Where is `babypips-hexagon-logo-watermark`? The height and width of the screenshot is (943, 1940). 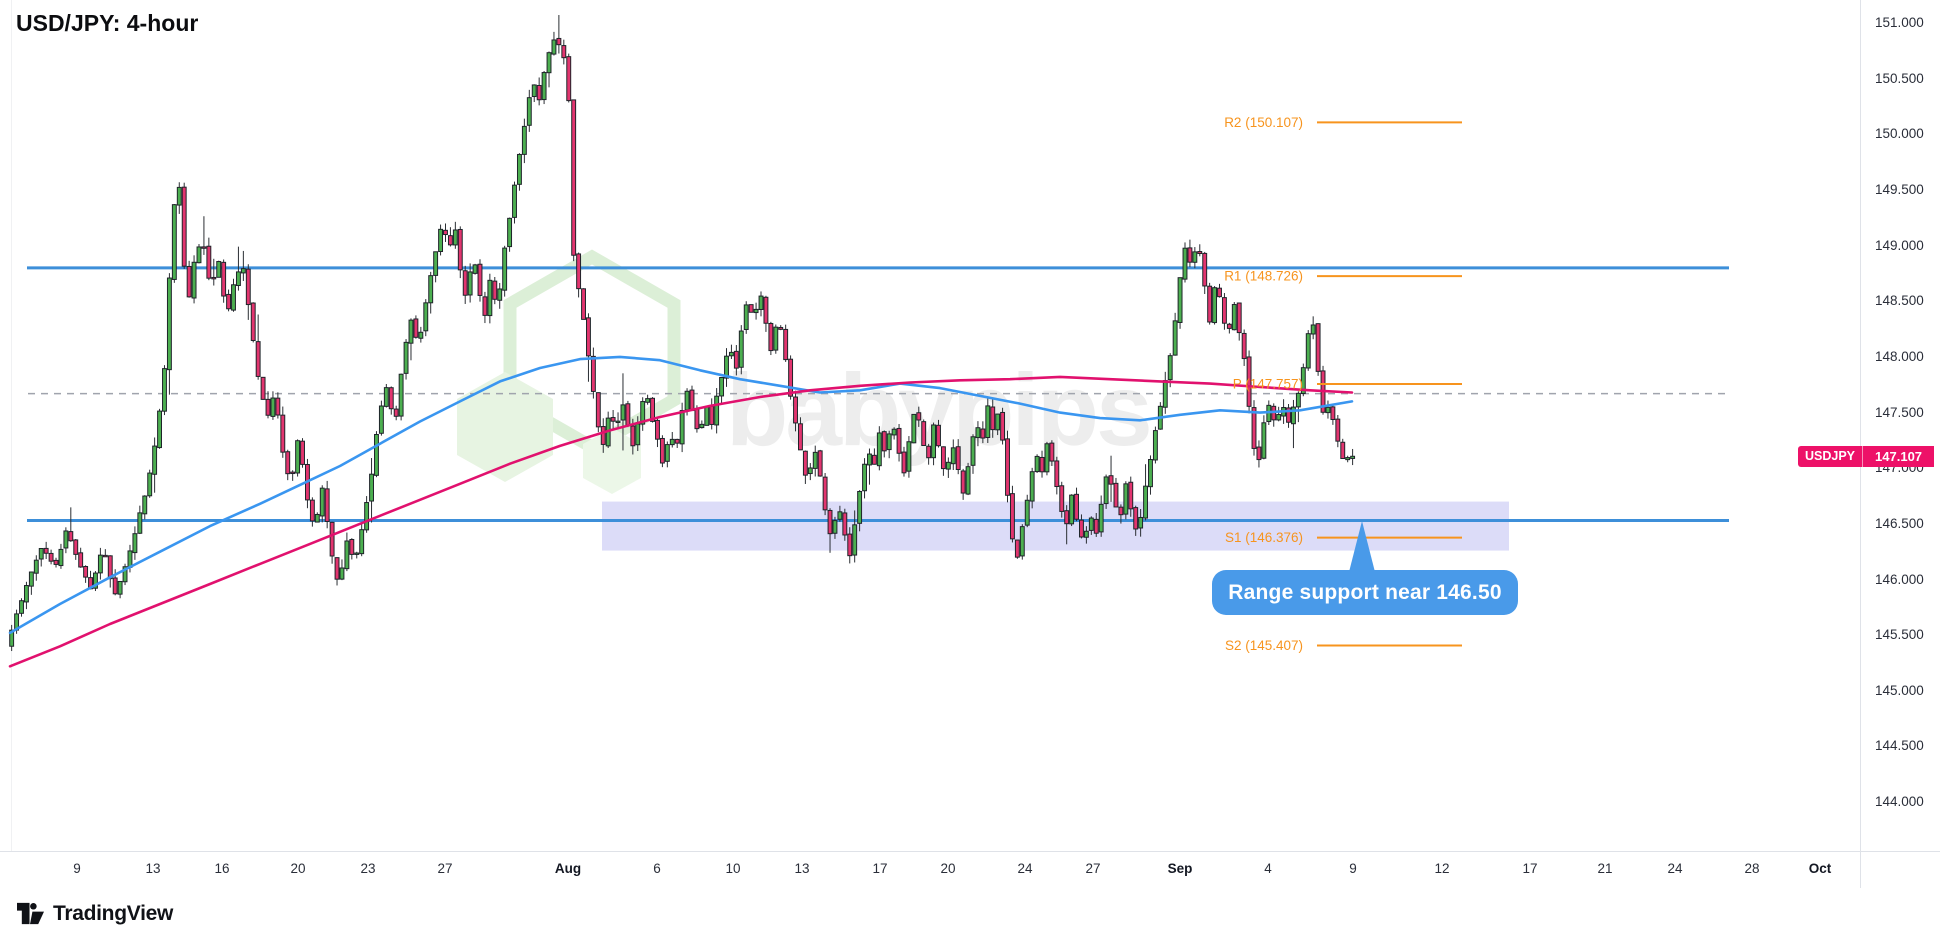 babypips-hexagon-logo-watermark is located at coordinates (569, 371).